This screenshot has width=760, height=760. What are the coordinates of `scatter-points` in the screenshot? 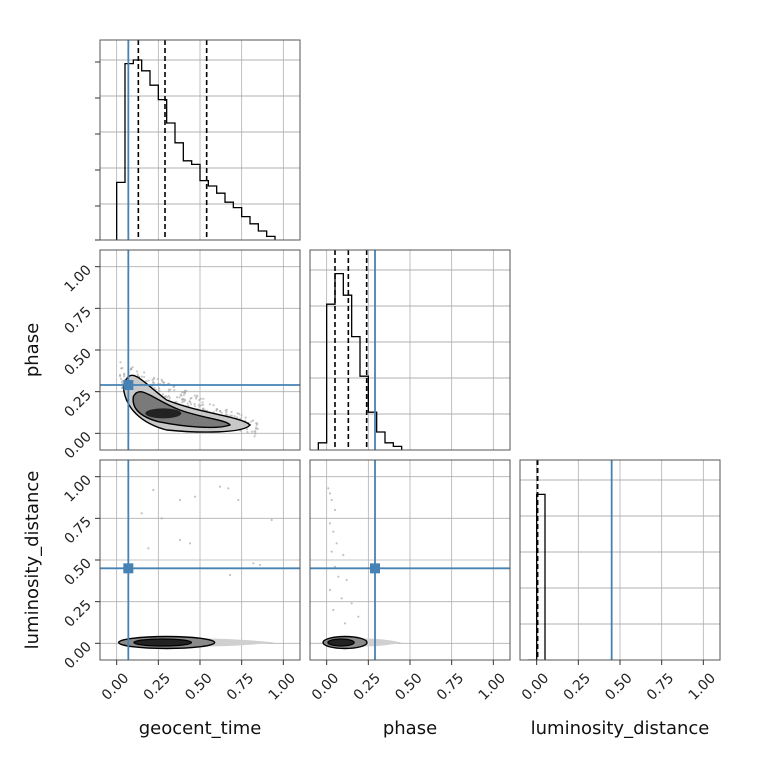 It's located at (206, 531).